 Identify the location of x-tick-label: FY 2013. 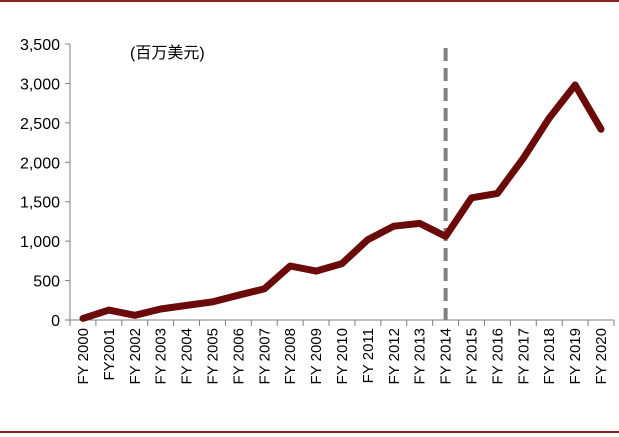
(420, 356).